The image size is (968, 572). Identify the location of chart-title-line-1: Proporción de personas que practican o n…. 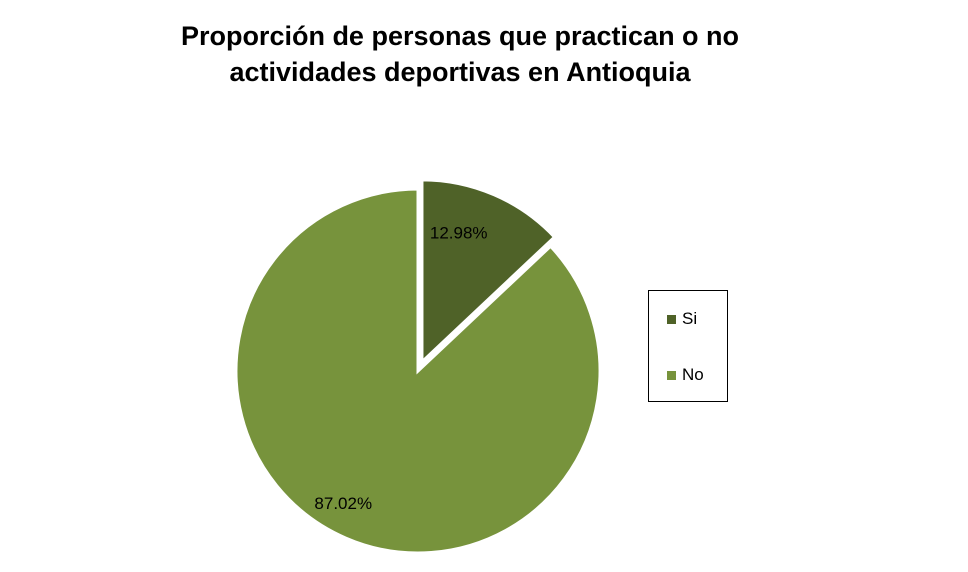
(460, 36).